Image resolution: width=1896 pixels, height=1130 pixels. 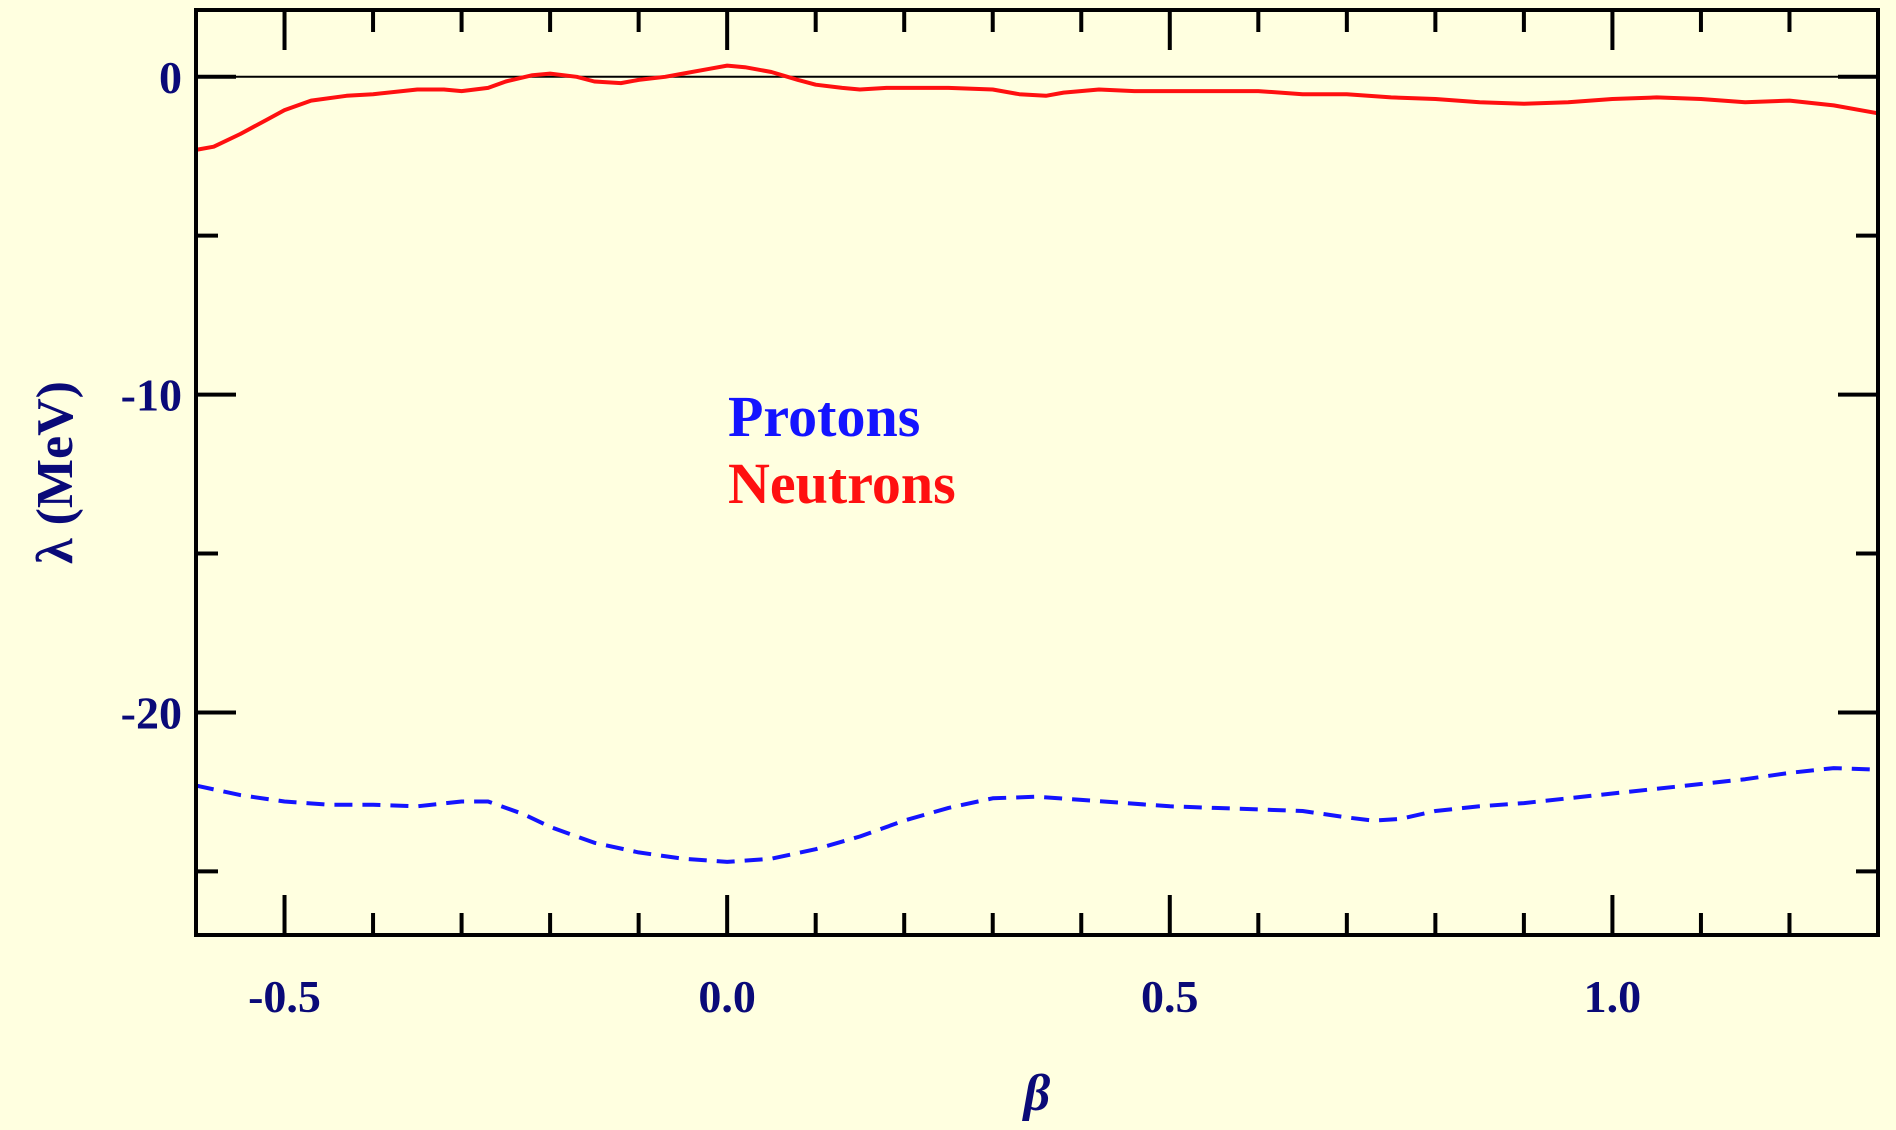 What do you see at coordinates (151, 395) in the screenshot?
I see `y-tick-label: -10` at bounding box center [151, 395].